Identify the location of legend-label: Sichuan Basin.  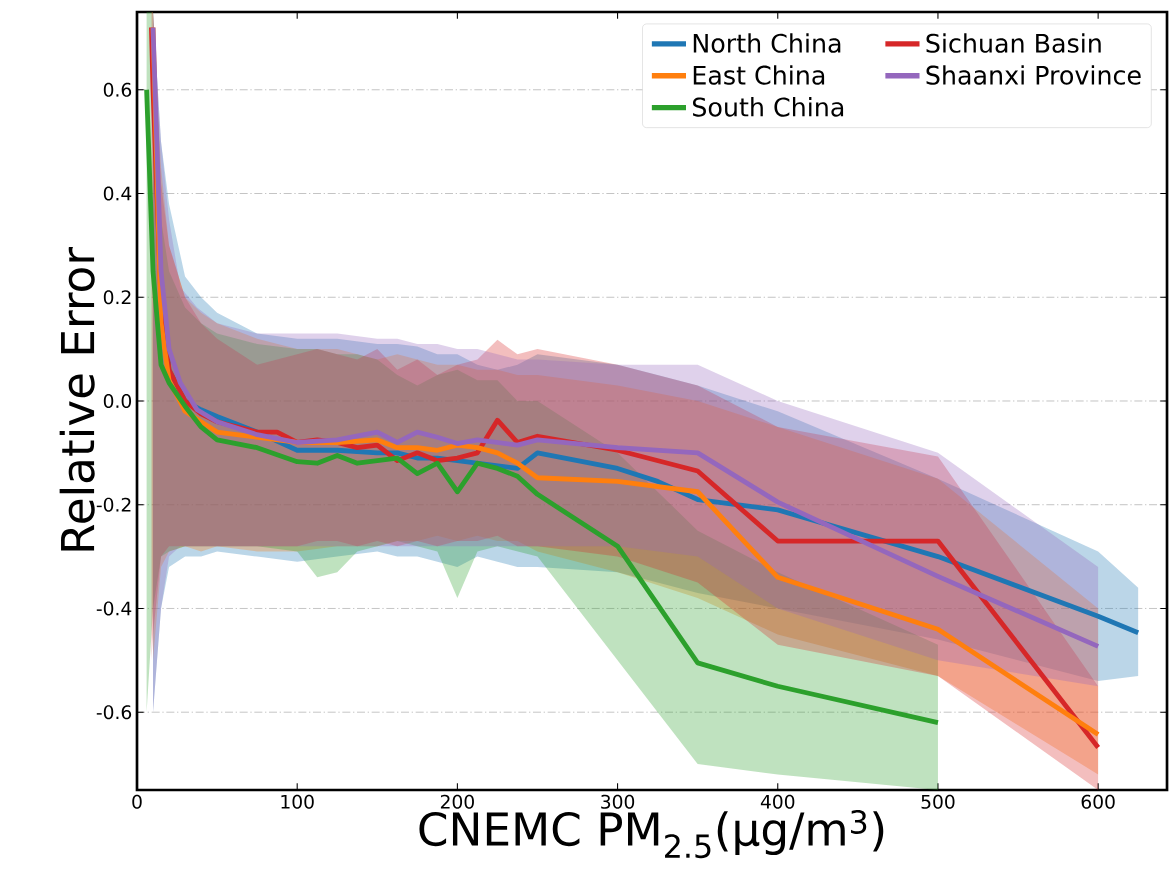
(1013, 43).